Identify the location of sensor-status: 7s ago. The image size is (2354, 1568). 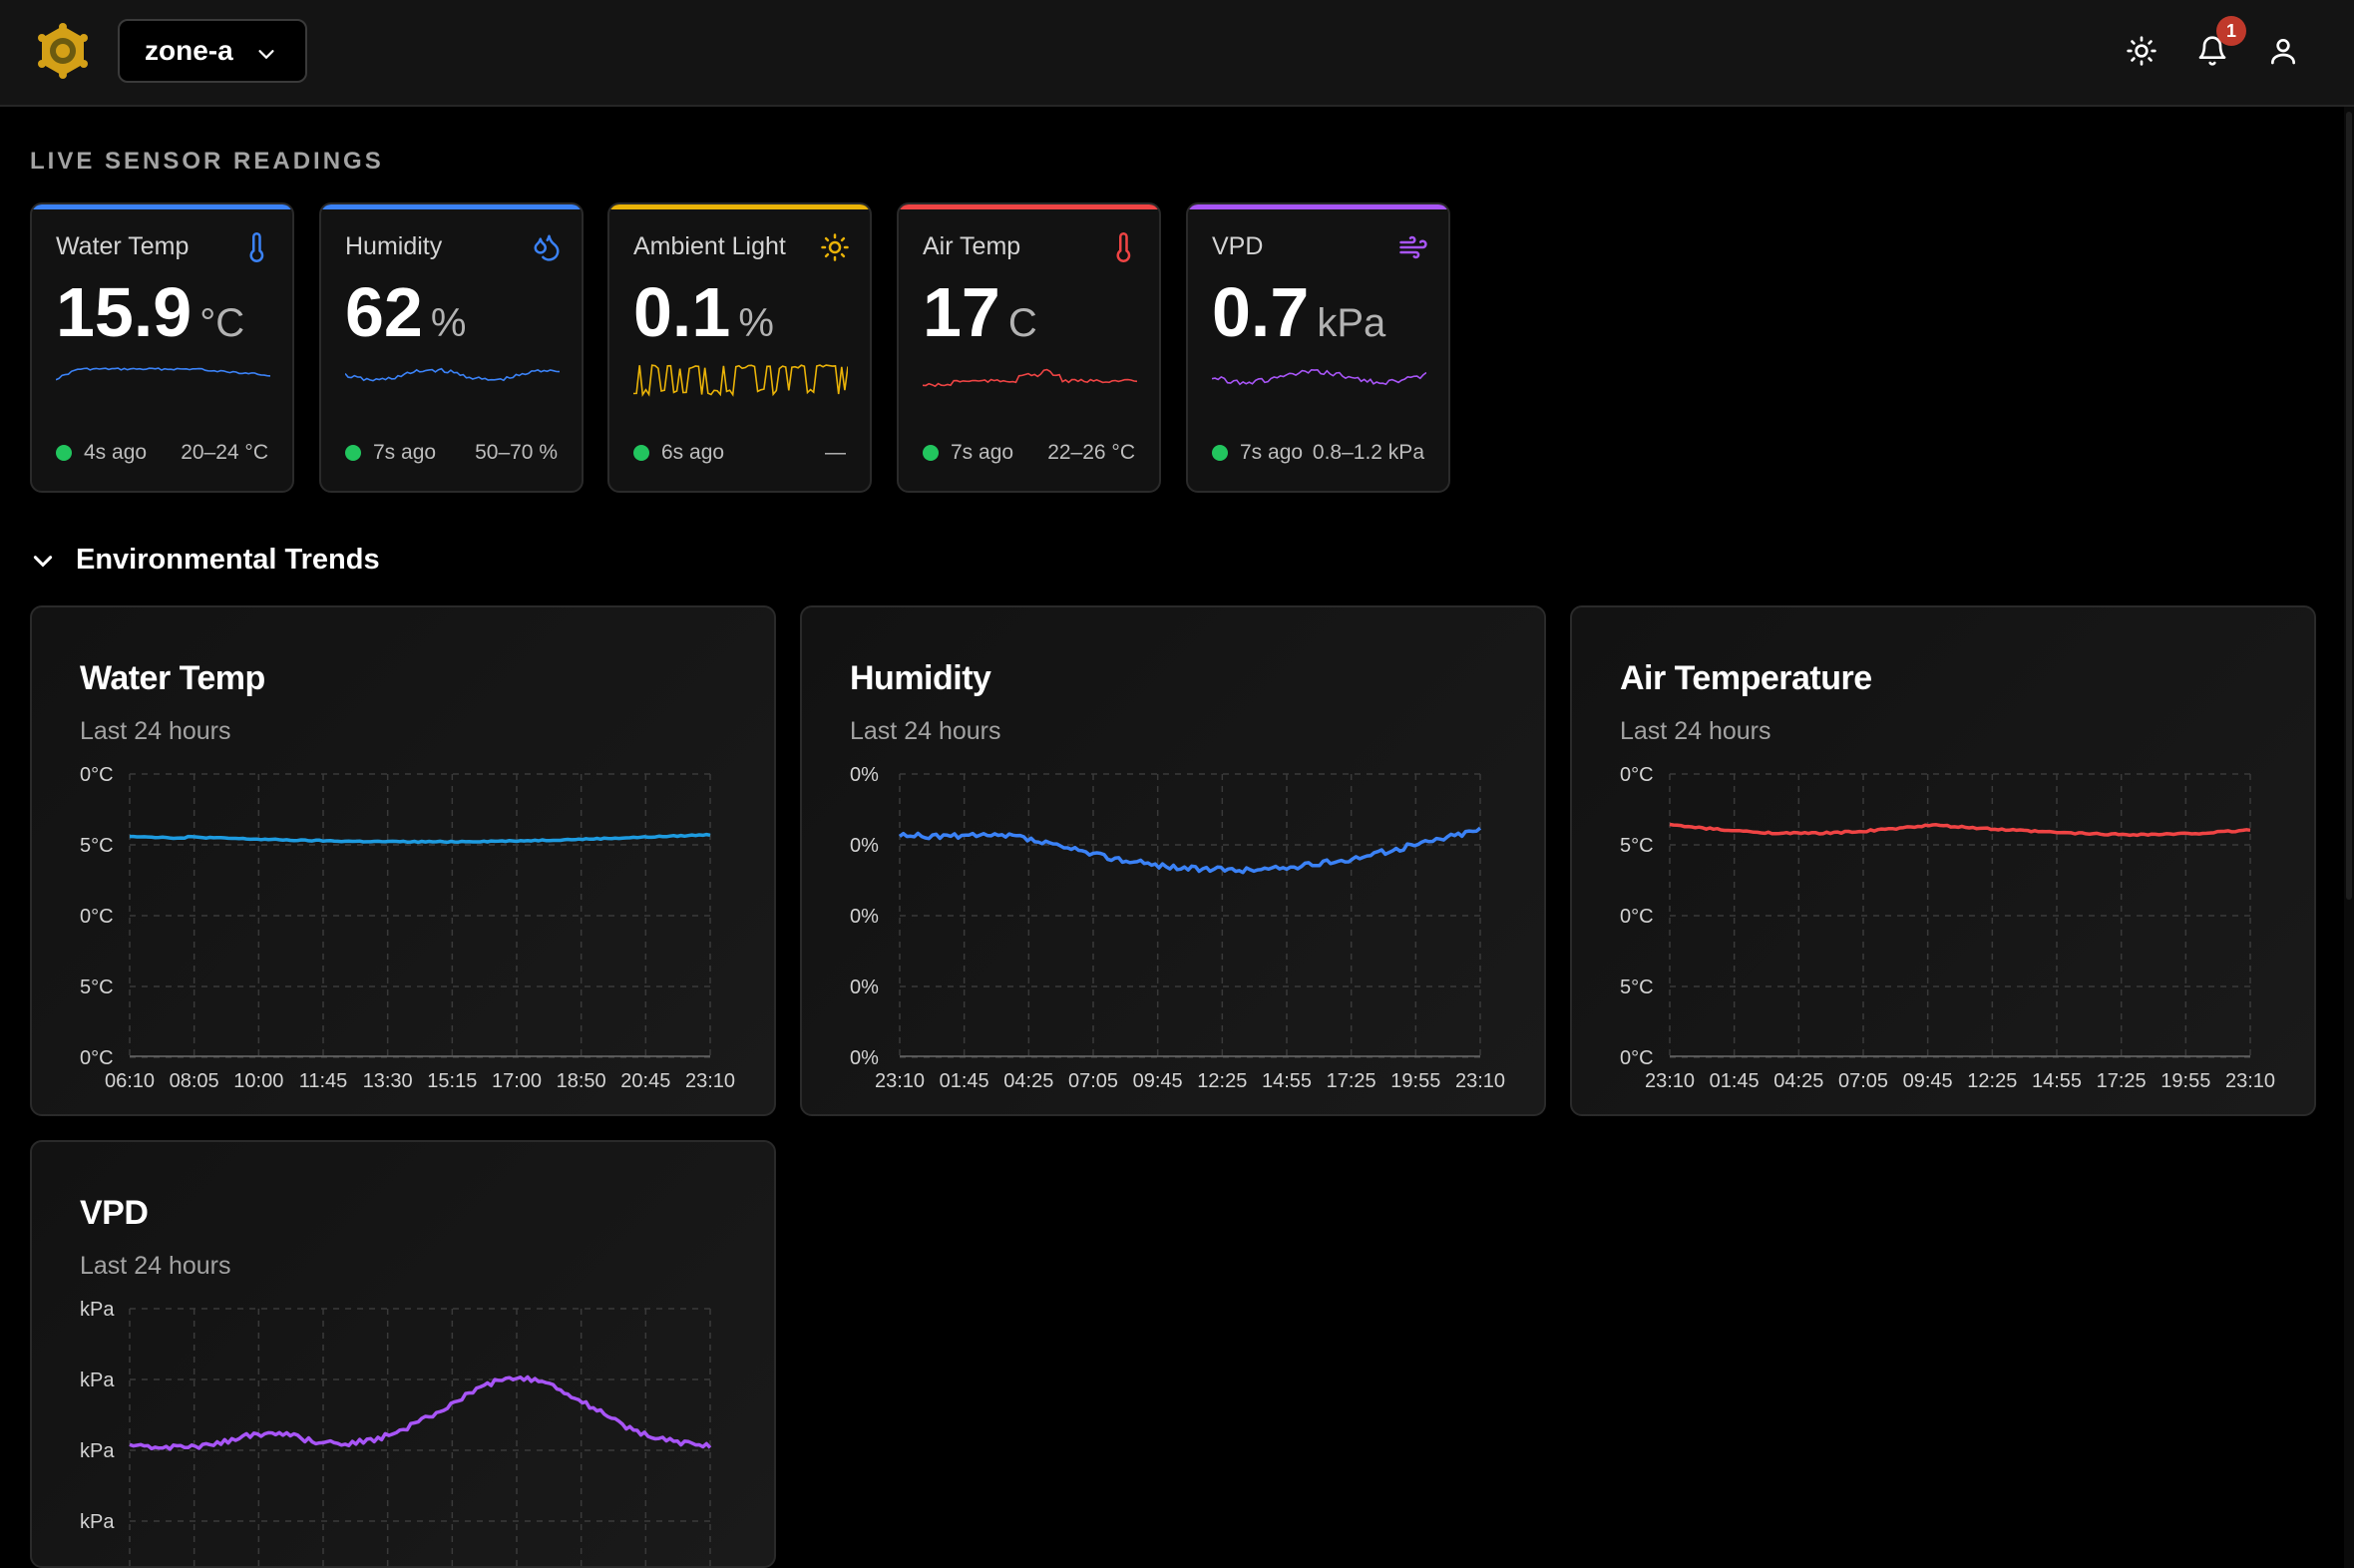
(391, 453).